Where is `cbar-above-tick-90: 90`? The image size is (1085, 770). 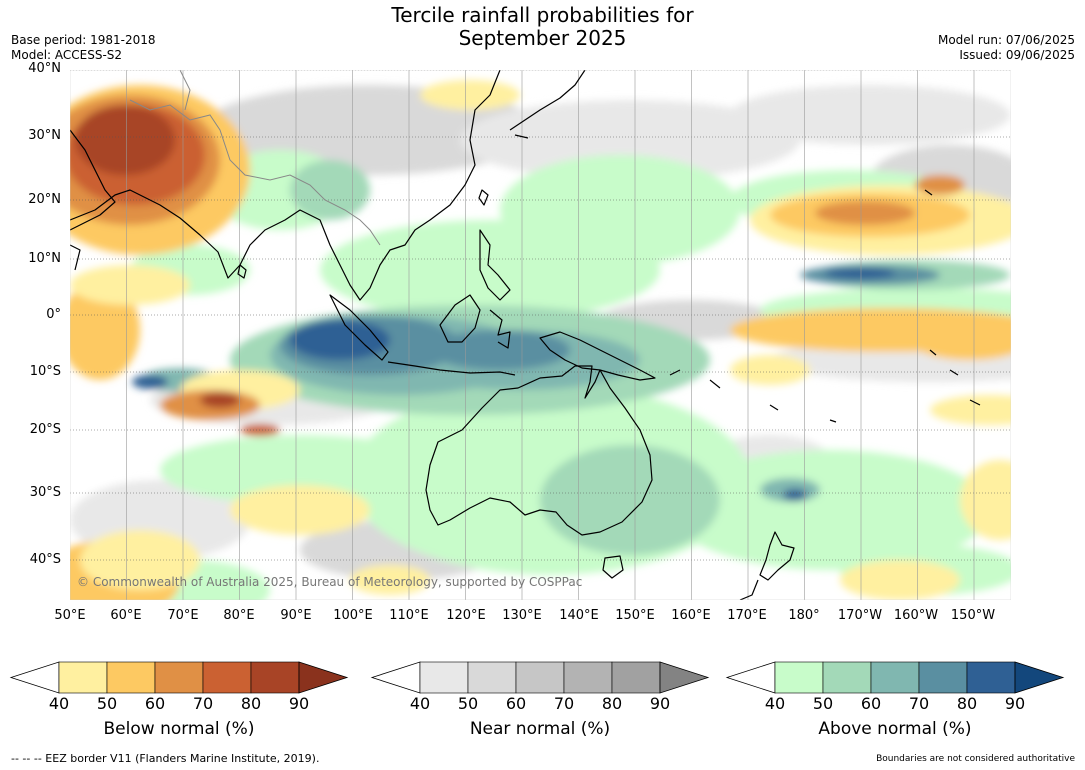
cbar-above-tick-90: 90 is located at coordinates (1015, 703).